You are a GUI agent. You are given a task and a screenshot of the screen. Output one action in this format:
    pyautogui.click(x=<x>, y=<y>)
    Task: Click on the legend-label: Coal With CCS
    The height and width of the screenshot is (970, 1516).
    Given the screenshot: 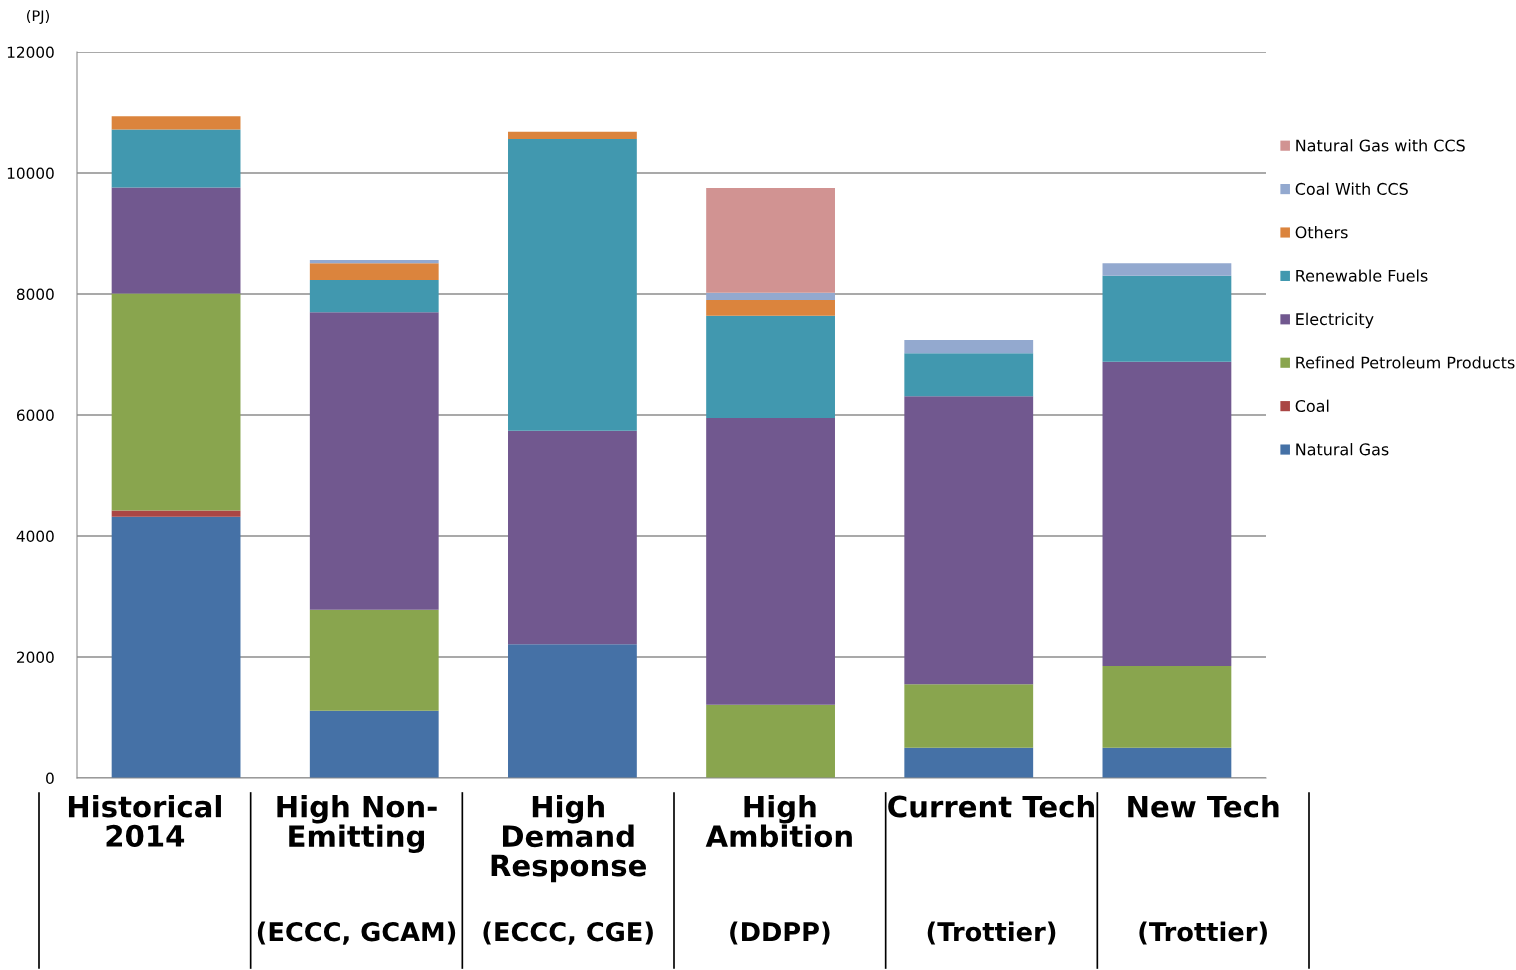 What is the action you would take?
    pyautogui.click(x=1351, y=188)
    